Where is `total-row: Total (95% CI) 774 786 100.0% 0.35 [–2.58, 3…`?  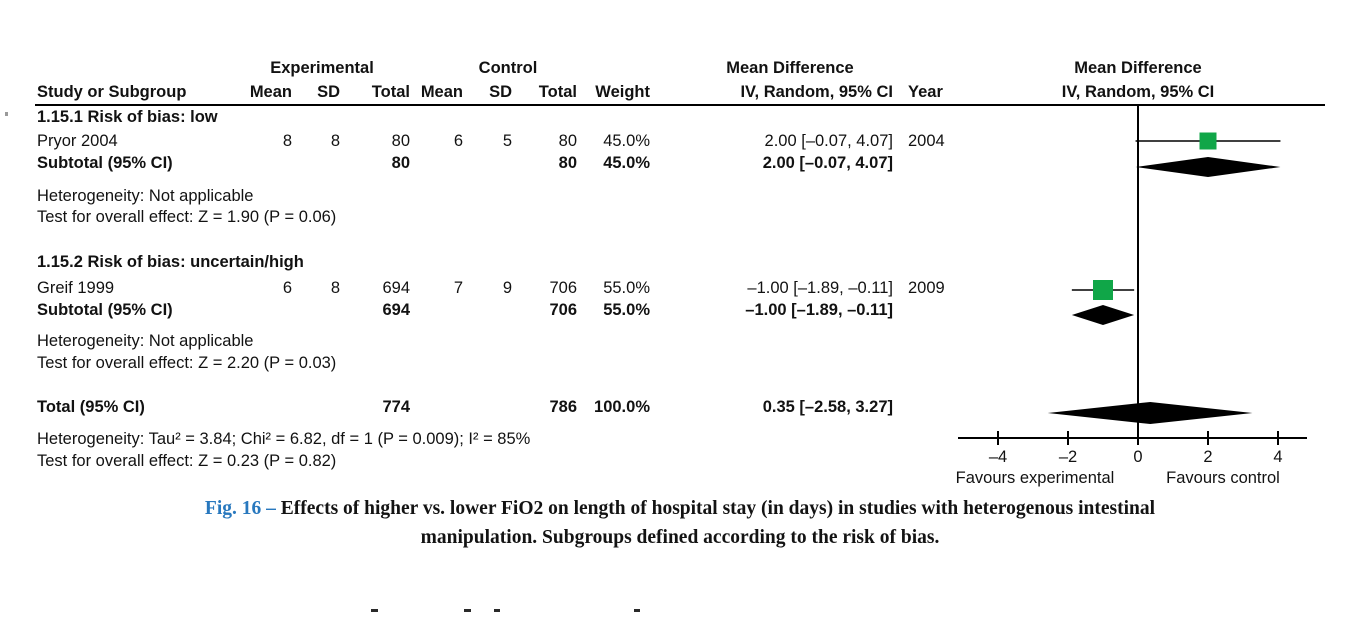 total-row: Total (95% CI) 774 786 100.0% 0.35 [–2.58, 3… is located at coordinates (680, 407).